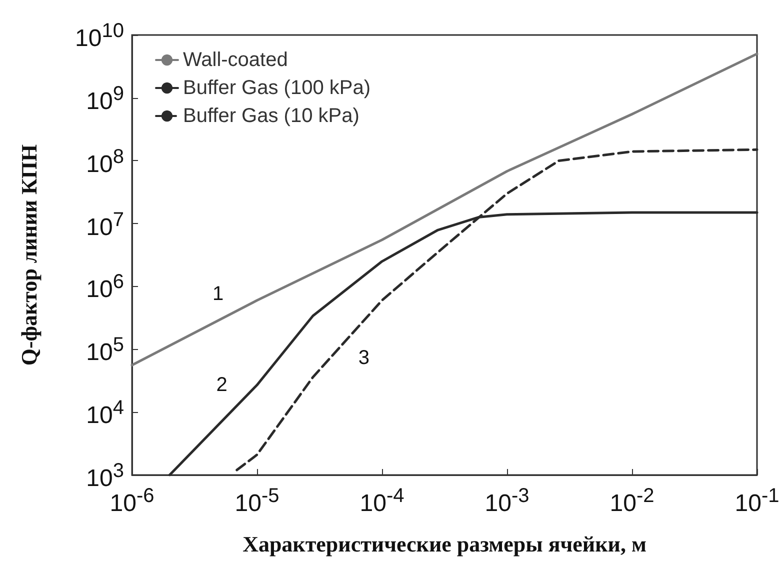 The width and height of the screenshot is (783, 577). What do you see at coordinates (276, 88) in the screenshot?
I see `legend-label: Buffer Gas (100 kPa)` at bounding box center [276, 88].